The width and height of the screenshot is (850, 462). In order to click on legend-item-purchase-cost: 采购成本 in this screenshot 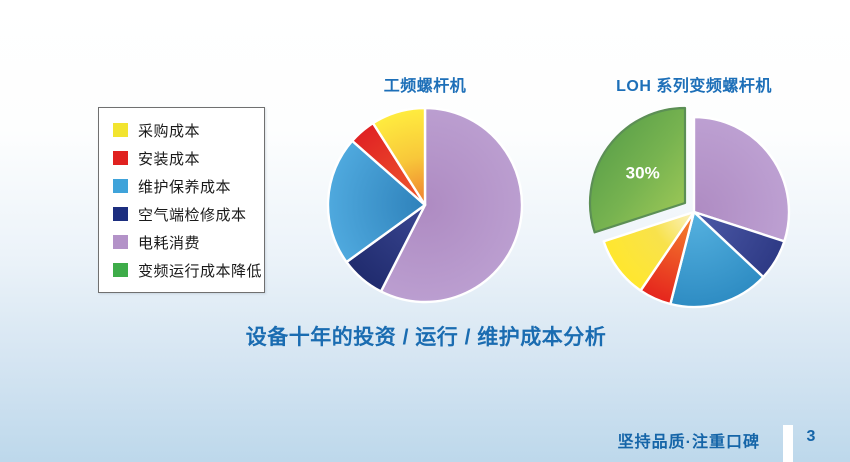, I will do `click(185, 130)`.